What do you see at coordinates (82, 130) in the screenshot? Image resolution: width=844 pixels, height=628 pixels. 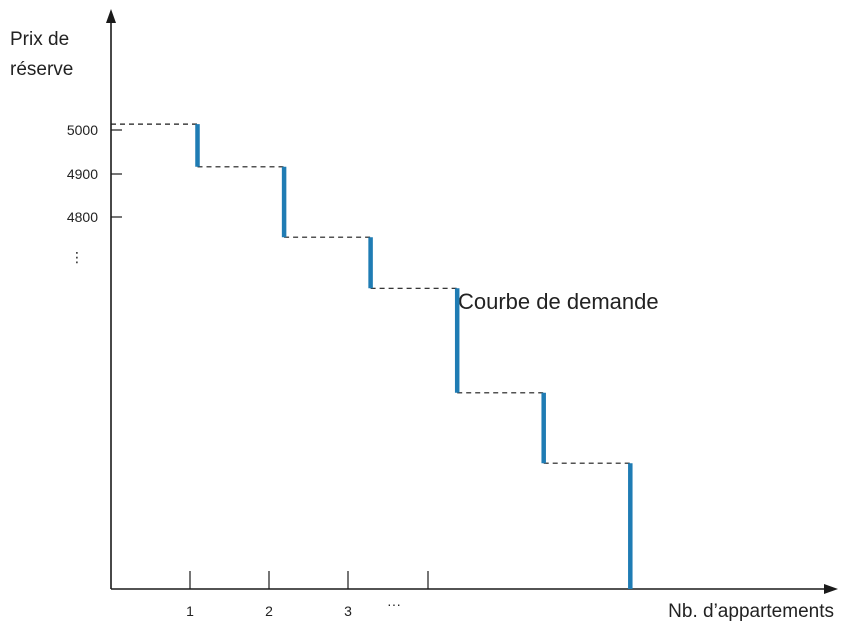 I see `y-tick-label: 5000` at bounding box center [82, 130].